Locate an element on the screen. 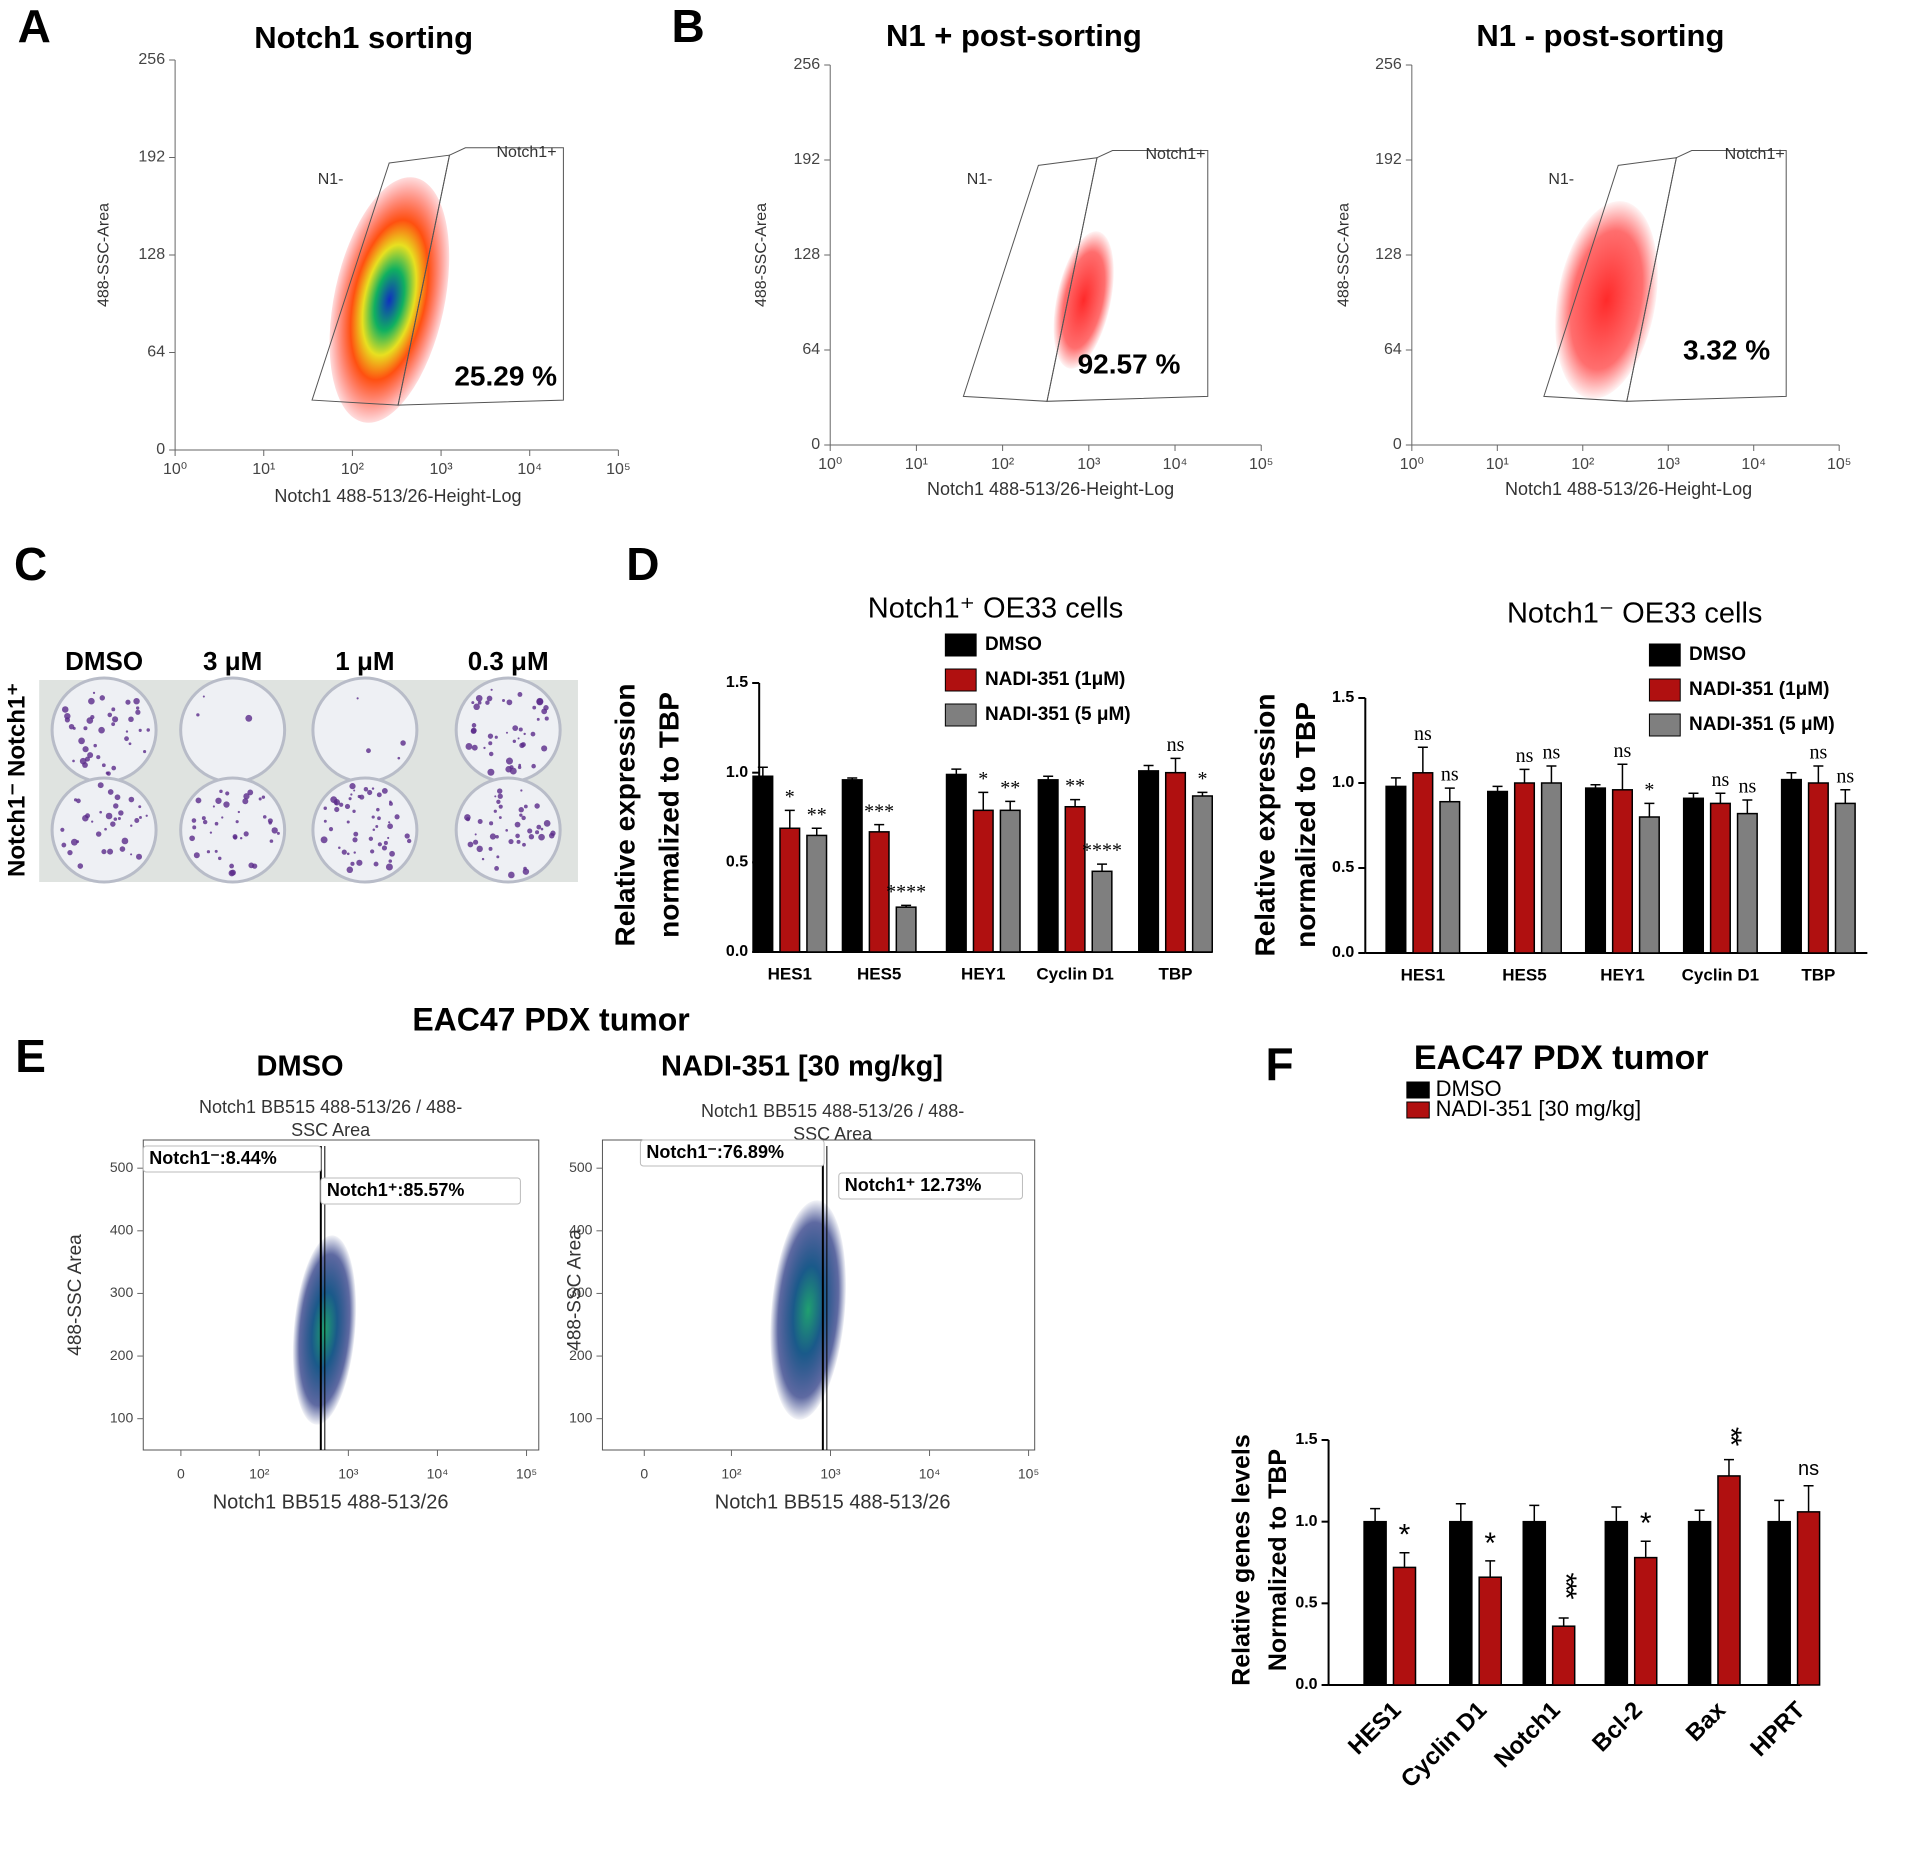 Image resolution: width=1920 pixels, height=1856 pixels. x-tick-label: Notch1 is located at coordinates (1527, 1735).